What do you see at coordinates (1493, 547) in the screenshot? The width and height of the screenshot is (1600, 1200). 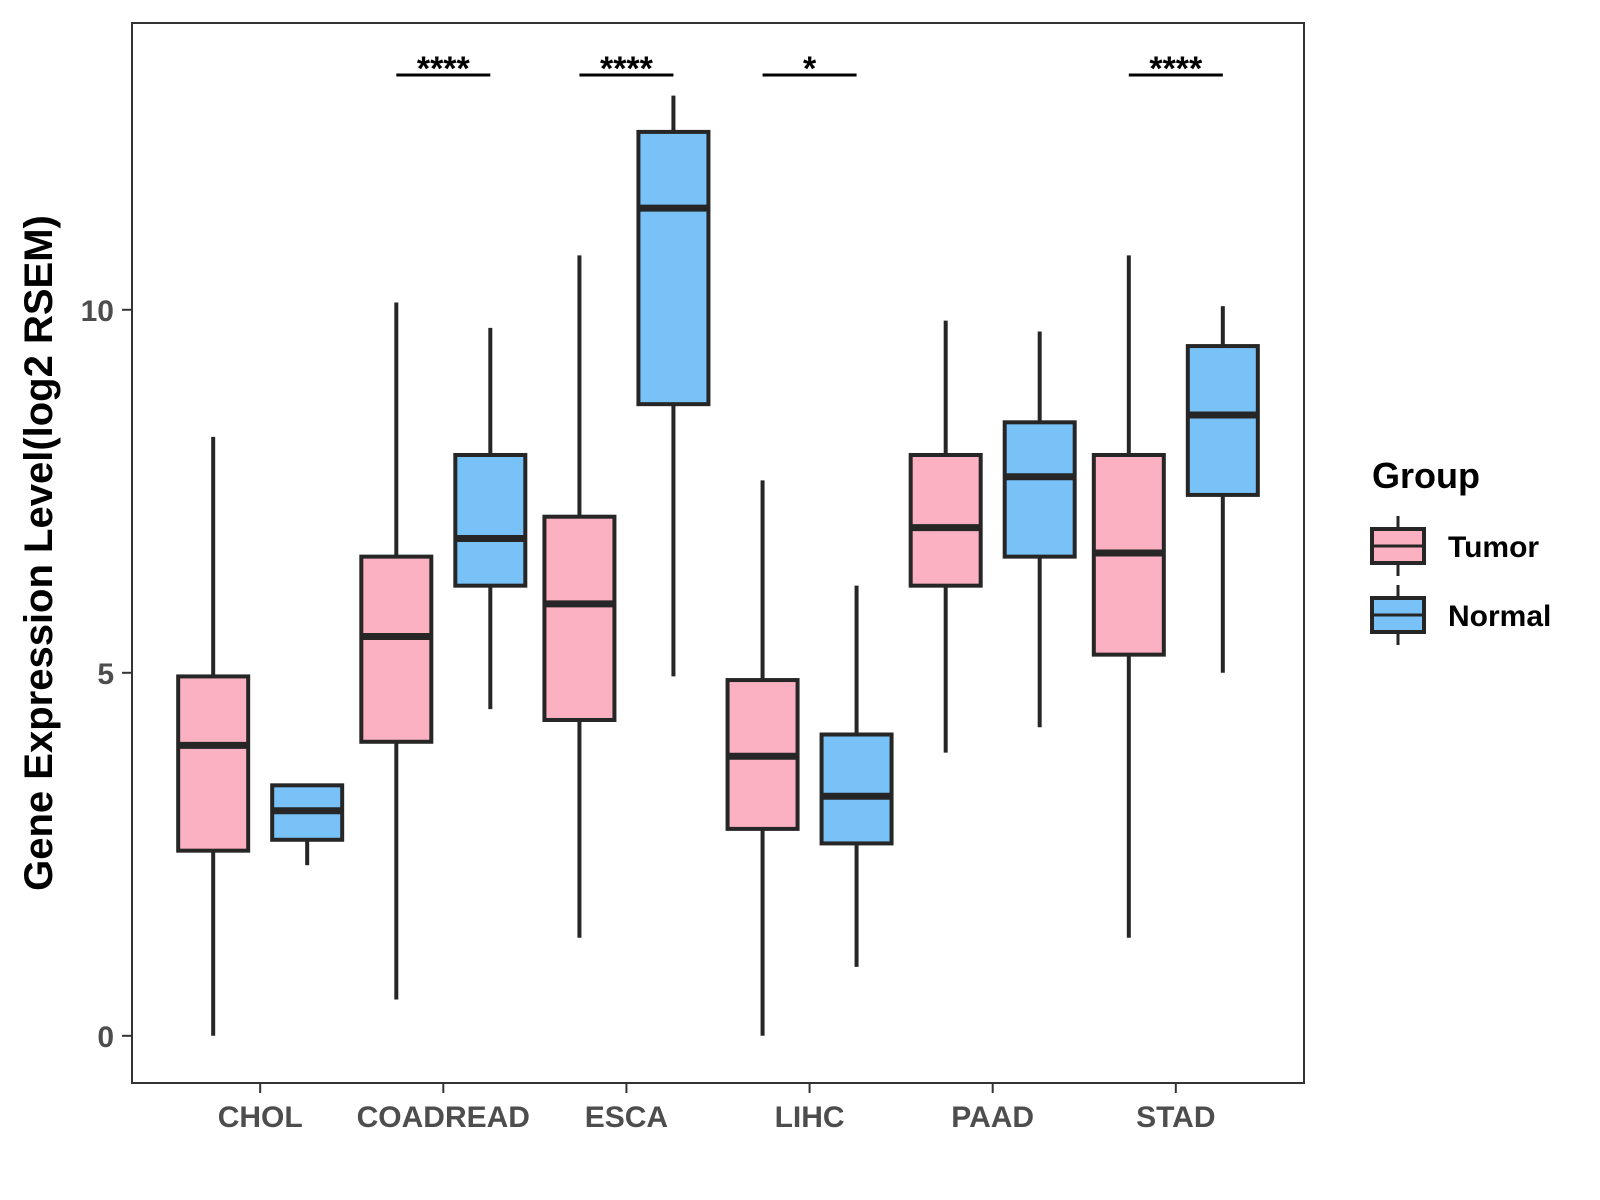 I see `legend-label: Tumor` at bounding box center [1493, 547].